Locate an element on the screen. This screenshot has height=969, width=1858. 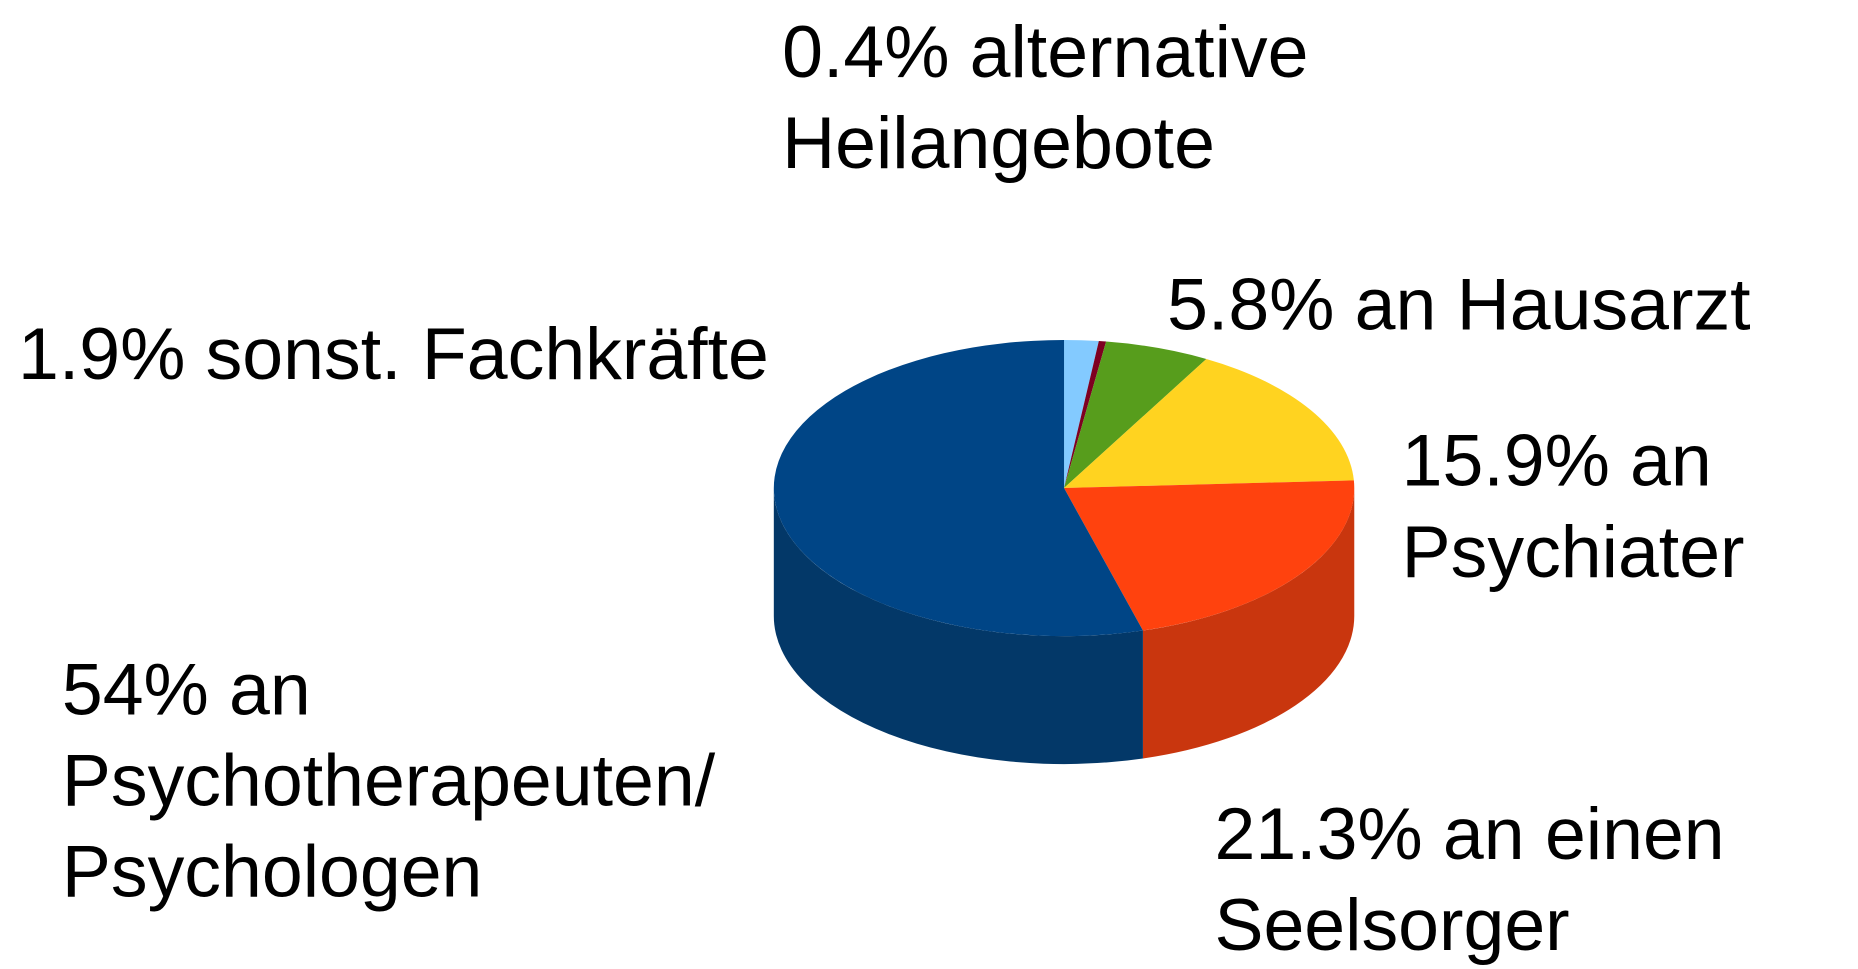
category-label: alternative is located at coordinates (1139, 52).